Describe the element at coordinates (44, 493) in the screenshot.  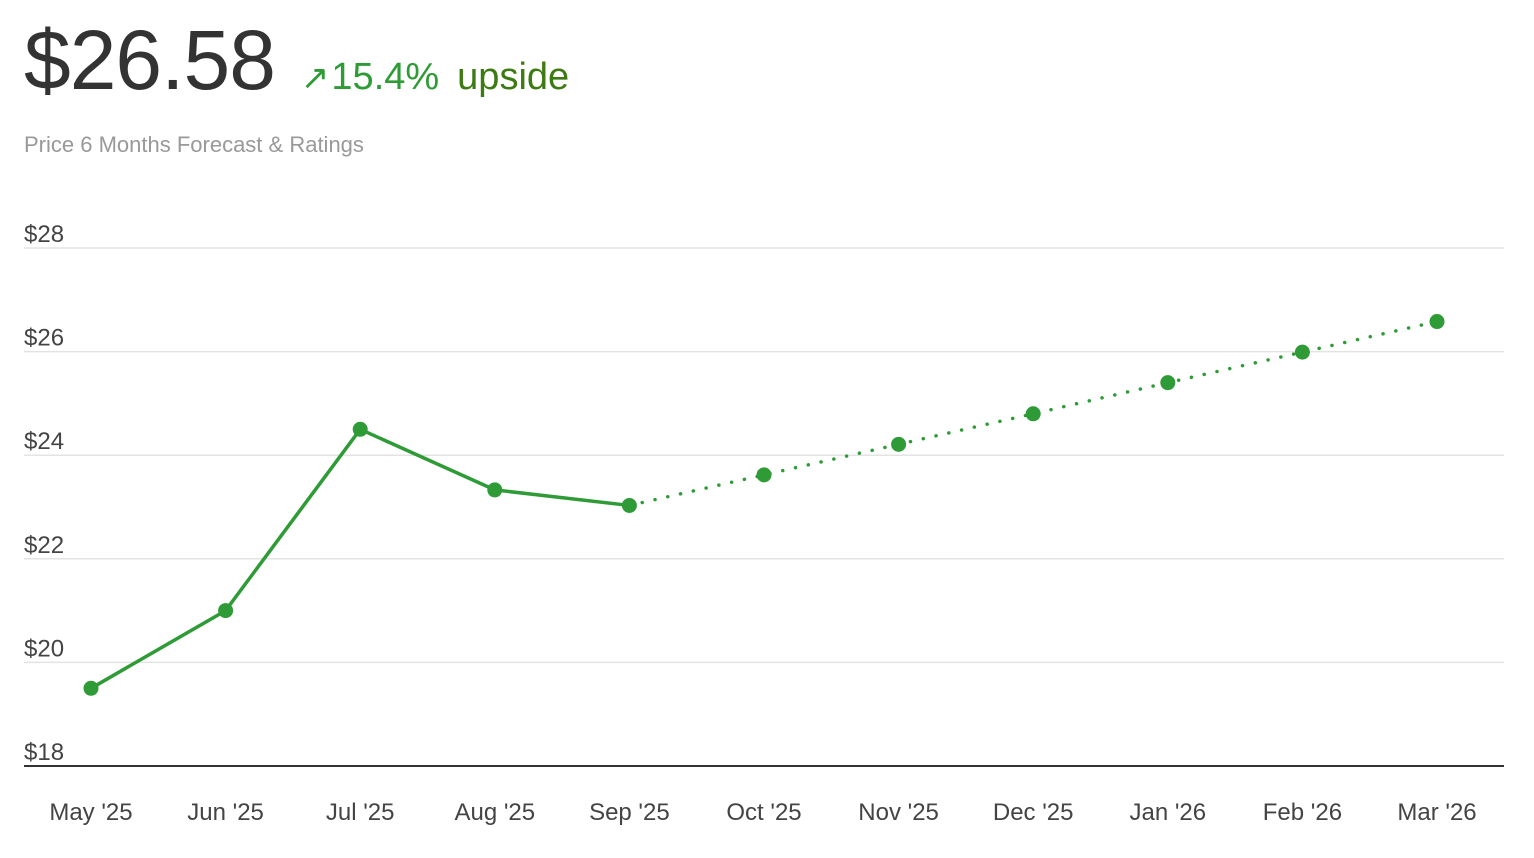
I see `y-axis-ticks: $18 $20 $22 $24 $26 $28` at that location.